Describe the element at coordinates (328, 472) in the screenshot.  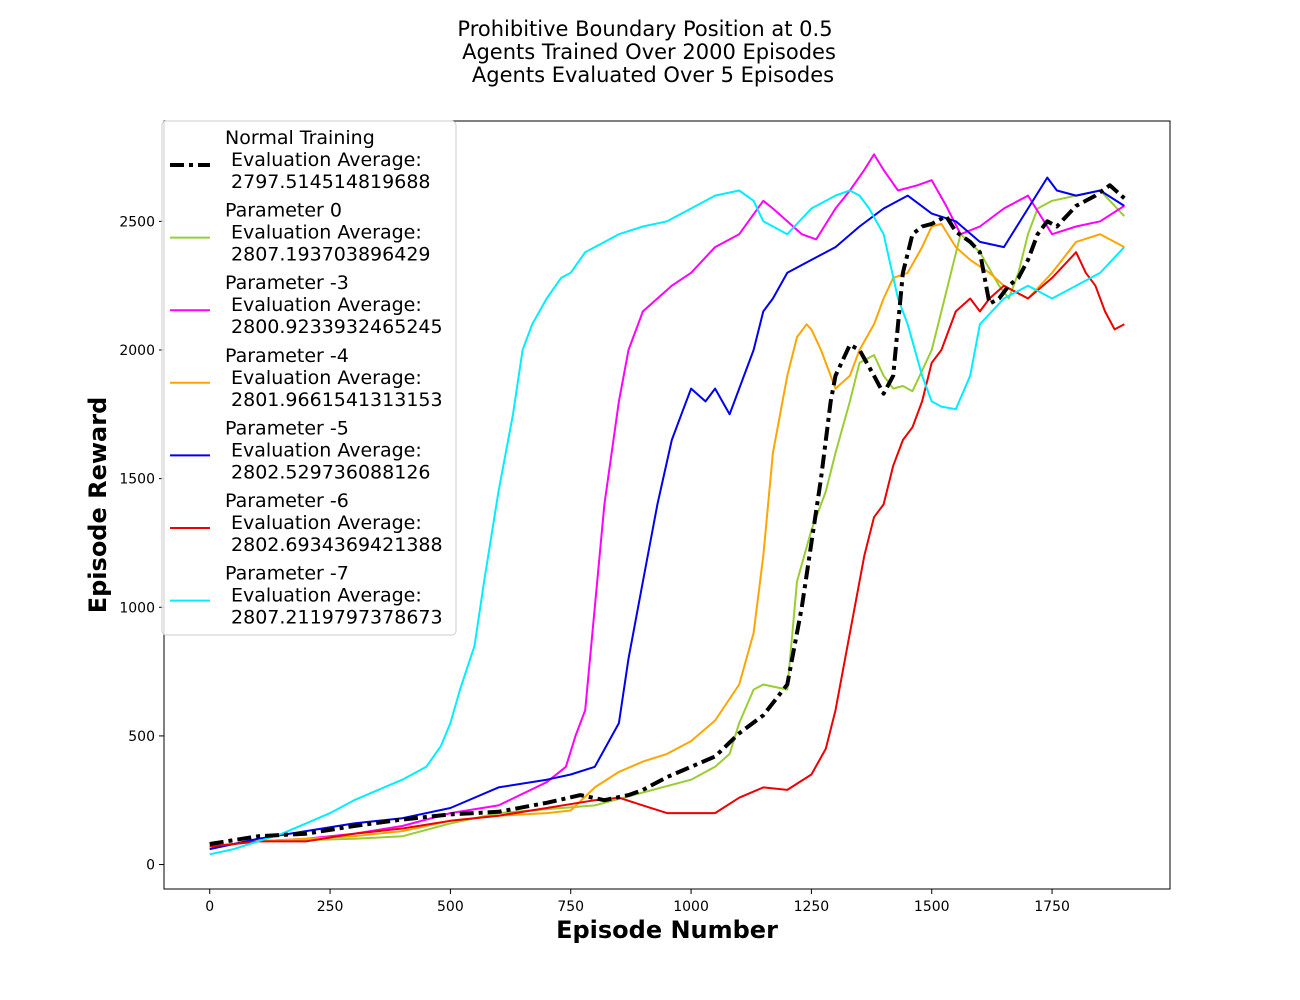
I see `legend-label: 2802.529736088126` at that location.